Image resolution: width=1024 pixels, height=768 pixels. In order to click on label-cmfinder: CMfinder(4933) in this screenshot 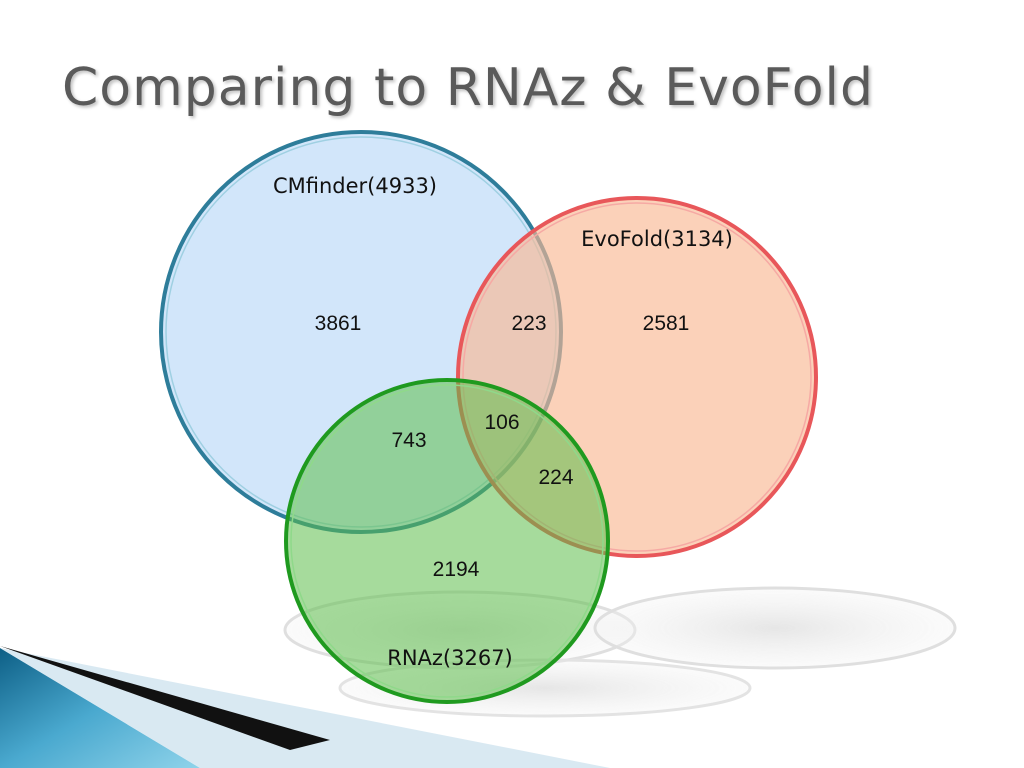, I will do `click(355, 186)`.